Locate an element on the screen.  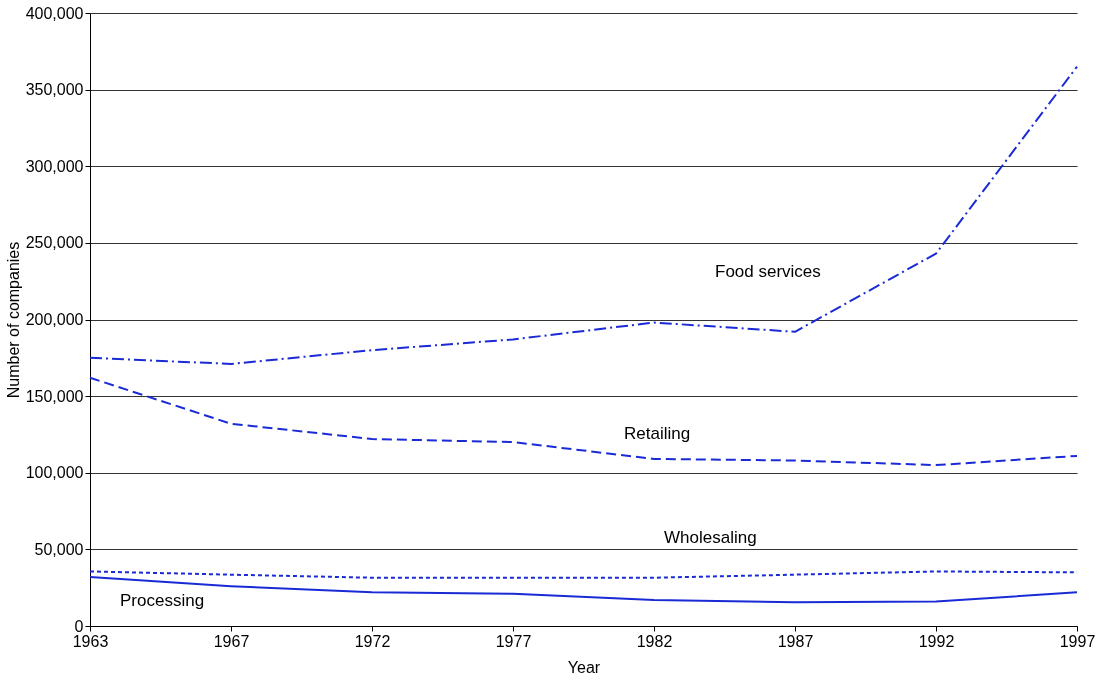
series-label: Wholesaling is located at coordinates (710, 537).